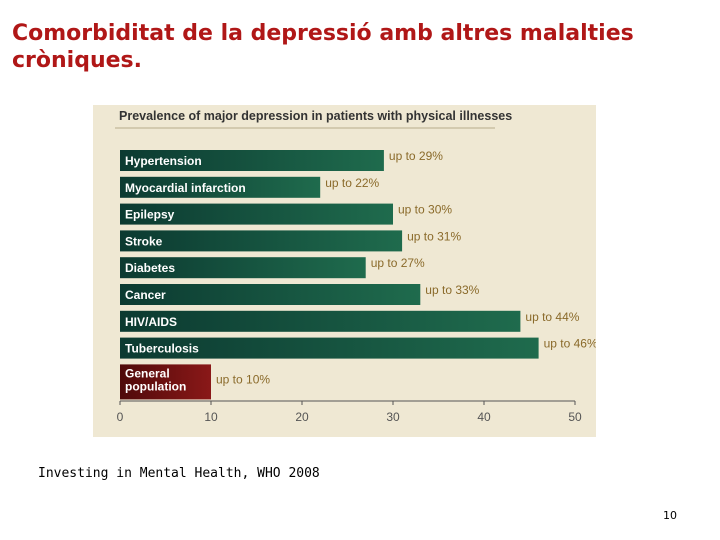  What do you see at coordinates (162, 349) in the screenshot?
I see `category-label: Tuberculosis` at bounding box center [162, 349].